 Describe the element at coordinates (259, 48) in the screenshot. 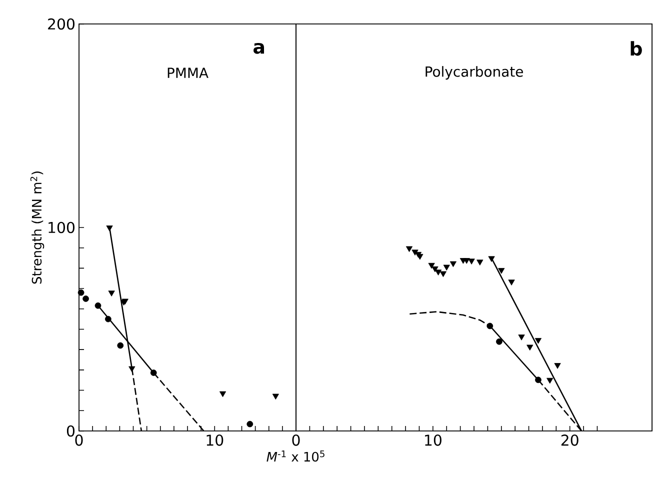

I see `annotation: a` at that location.